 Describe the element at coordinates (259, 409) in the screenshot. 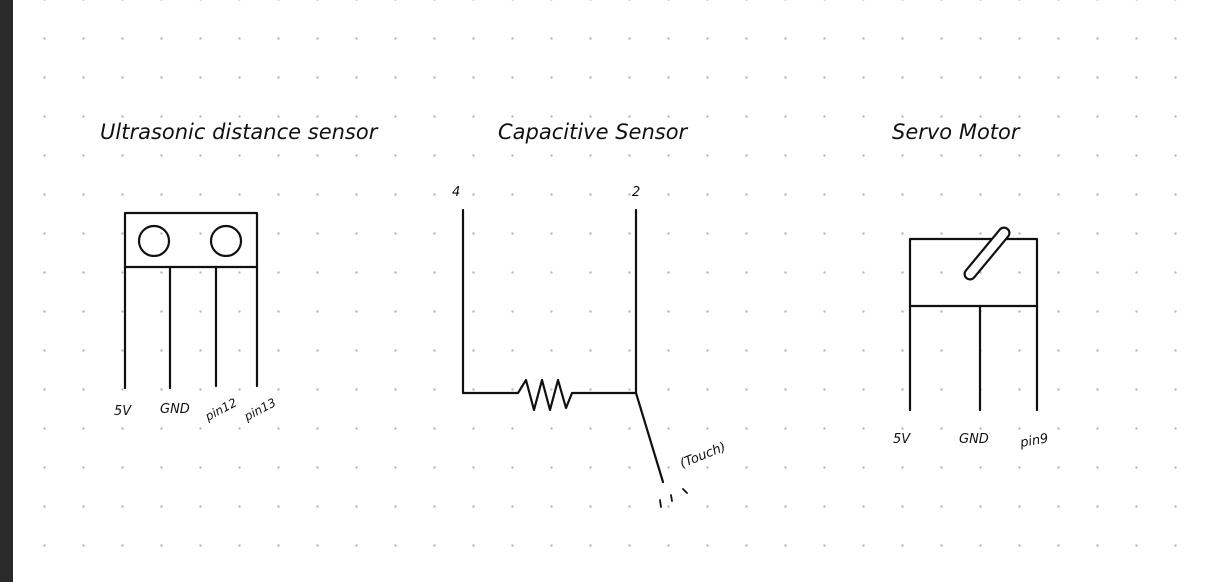

I see `ultrasonic-label-pin13: pin13` at that location.